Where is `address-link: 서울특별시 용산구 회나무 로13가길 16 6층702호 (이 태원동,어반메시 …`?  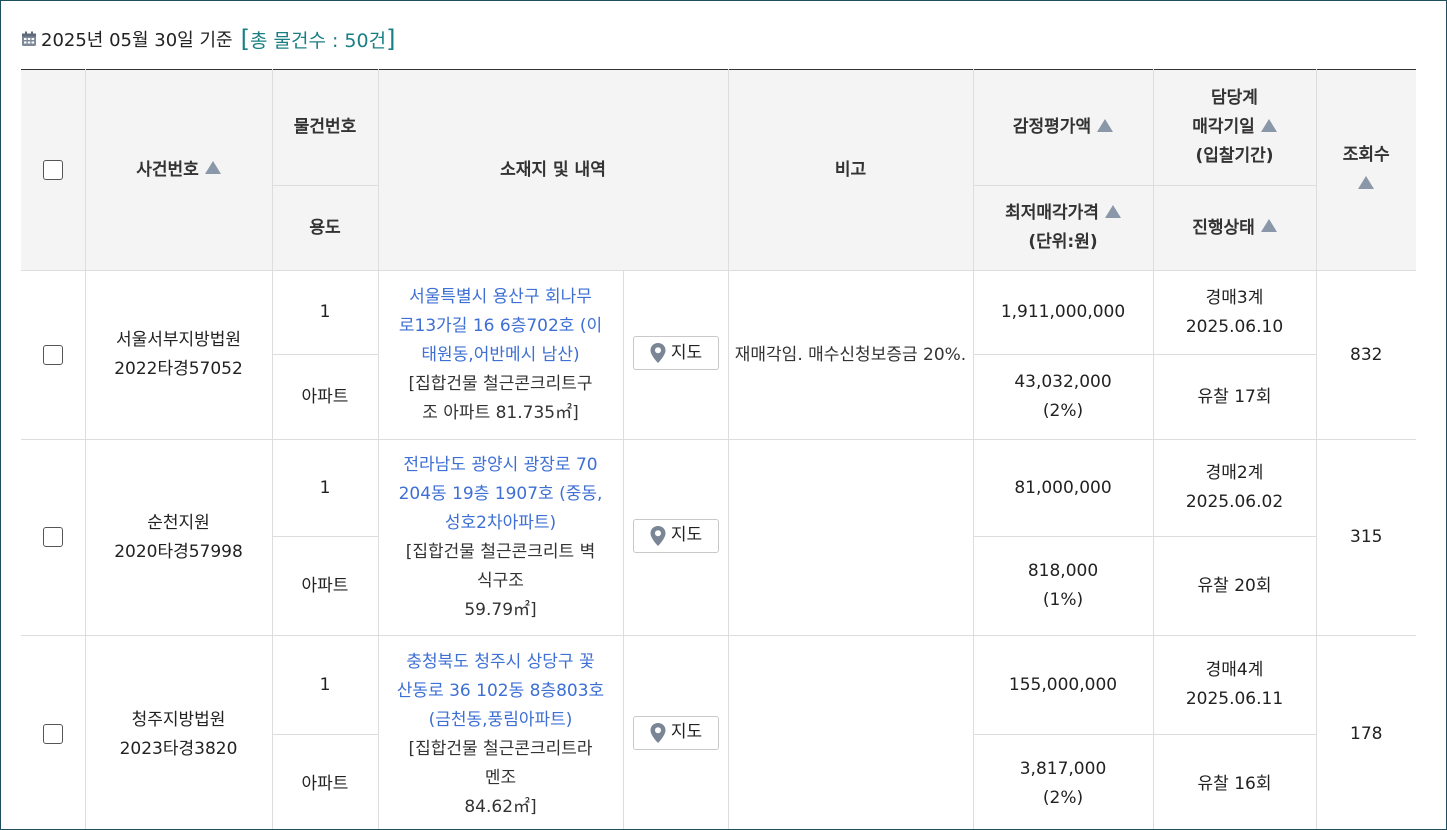 address-link: 서울특별시 용산구 회나무 로13가길 16 6층702호 (이 태원동,어반메시 … is located at coordinates (500, 325).